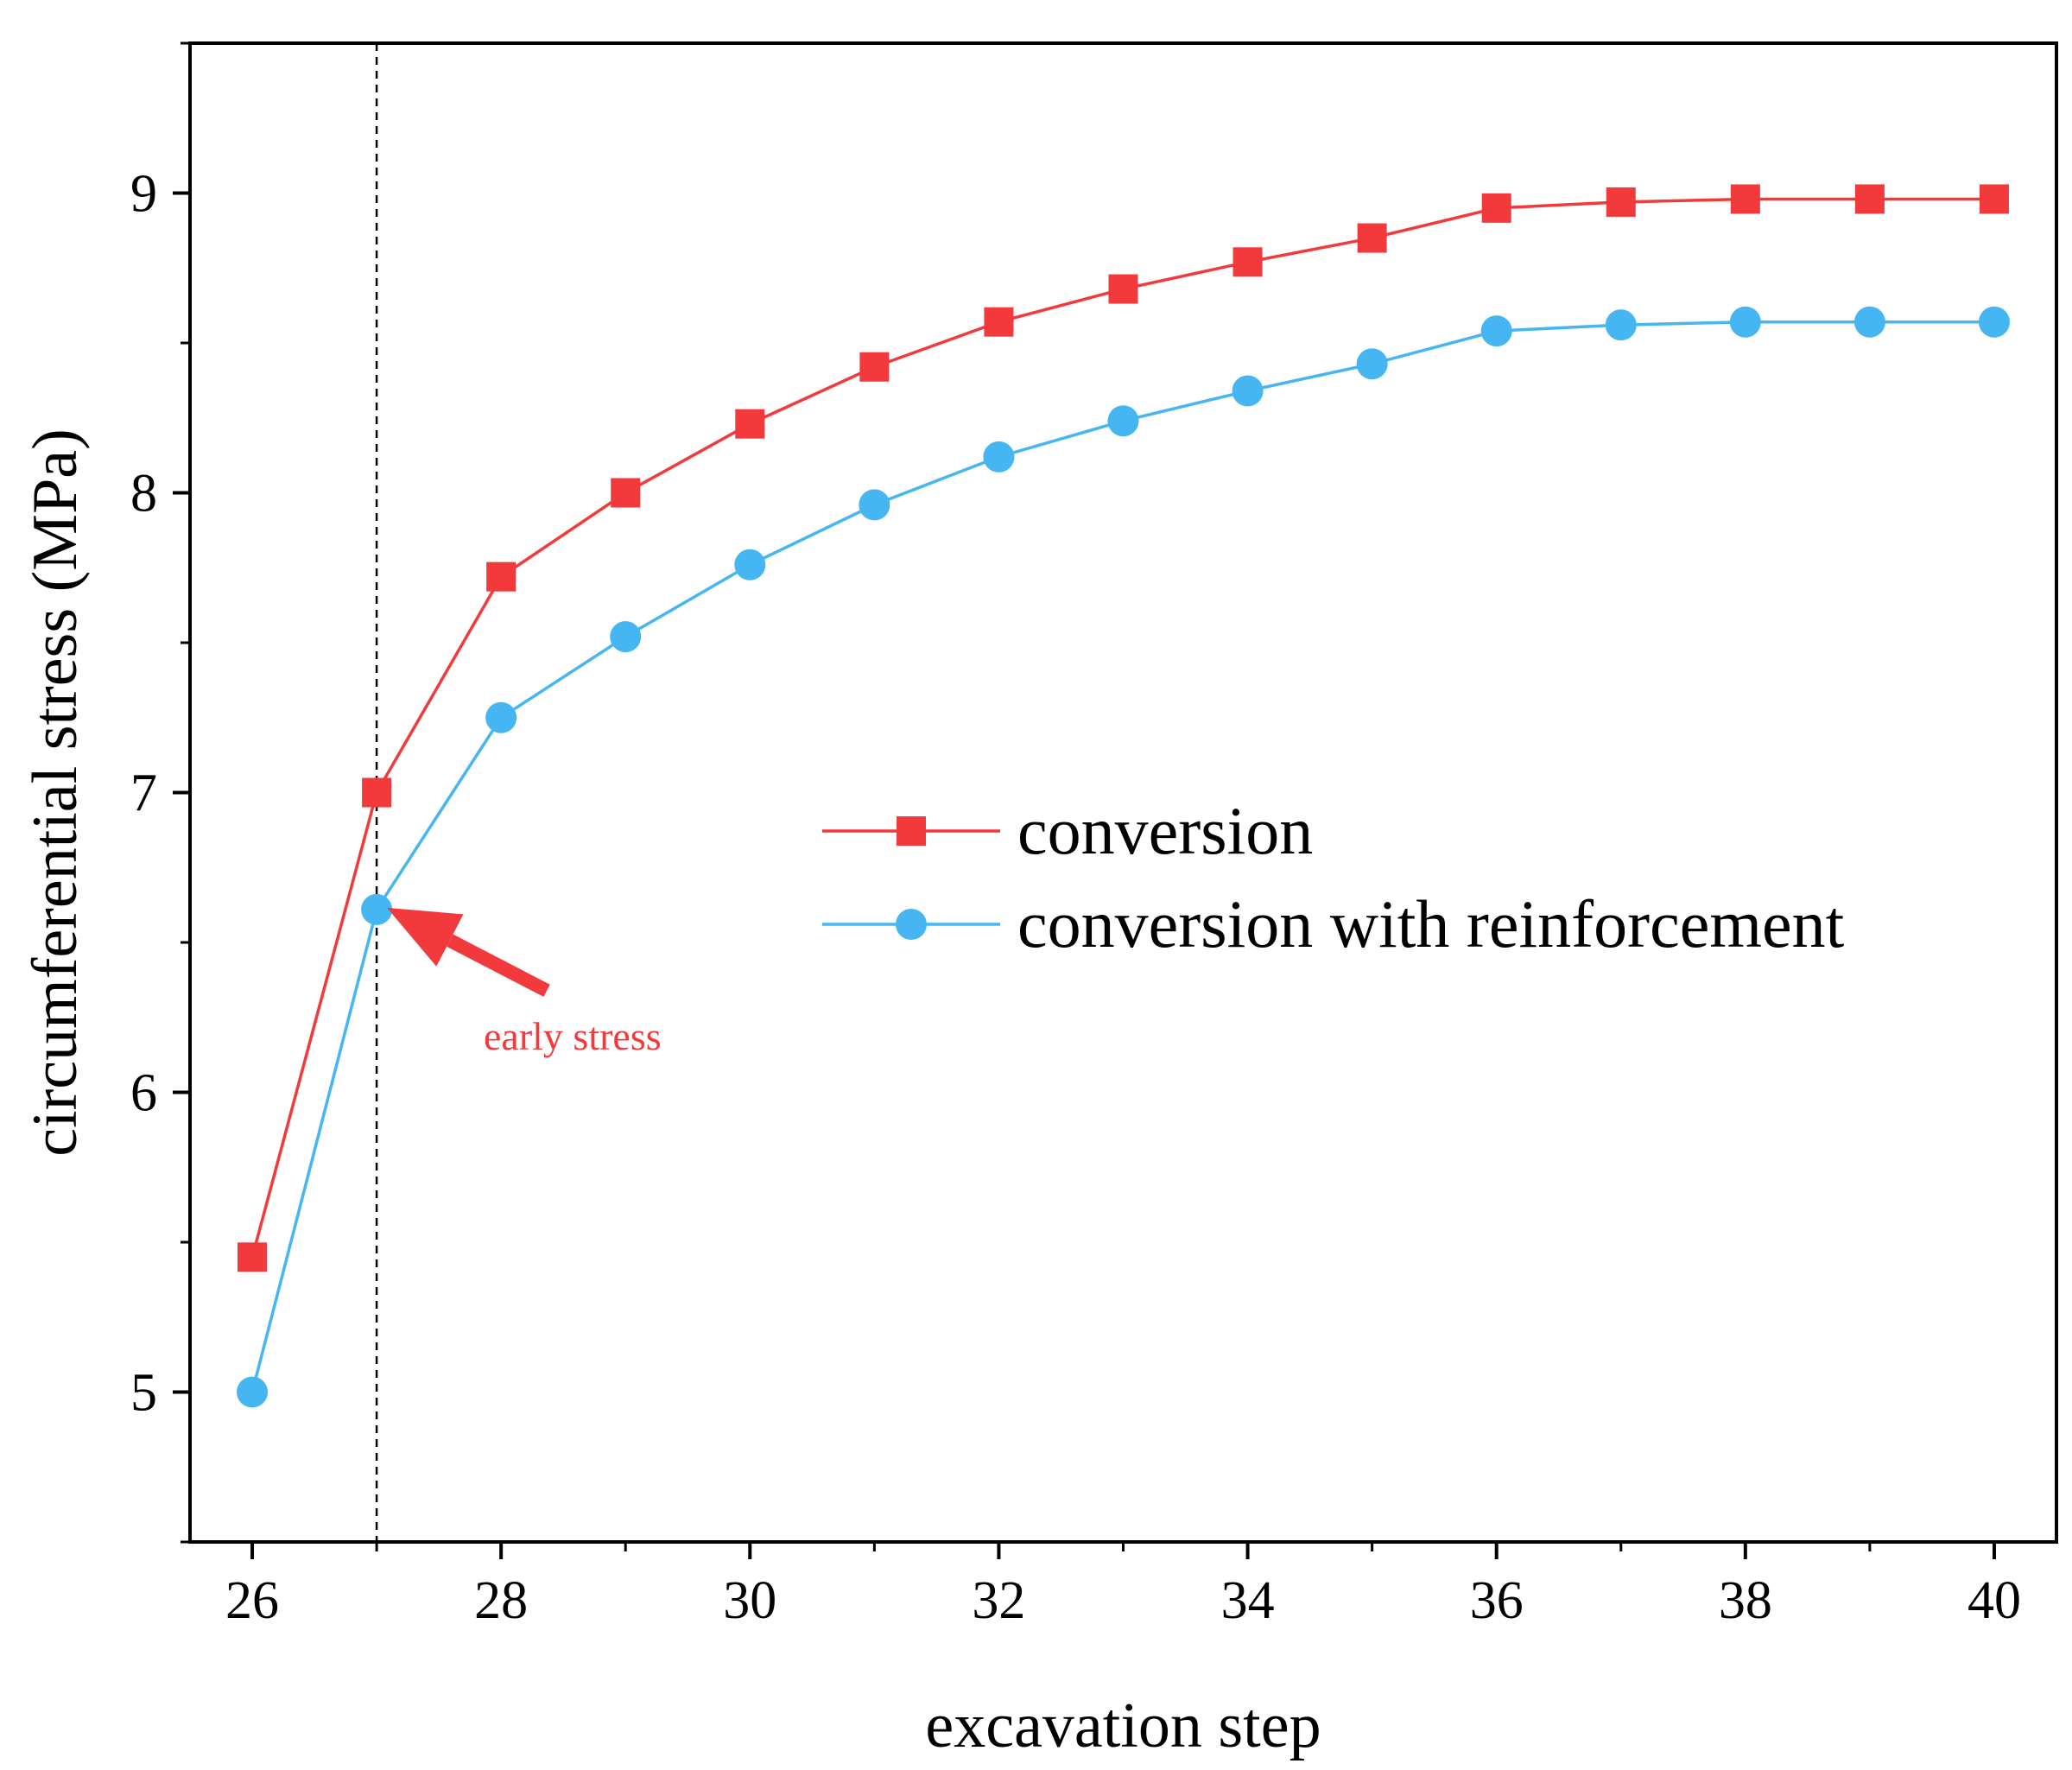  I want to click on x-tick-label: 40, so click(1994, 1600).